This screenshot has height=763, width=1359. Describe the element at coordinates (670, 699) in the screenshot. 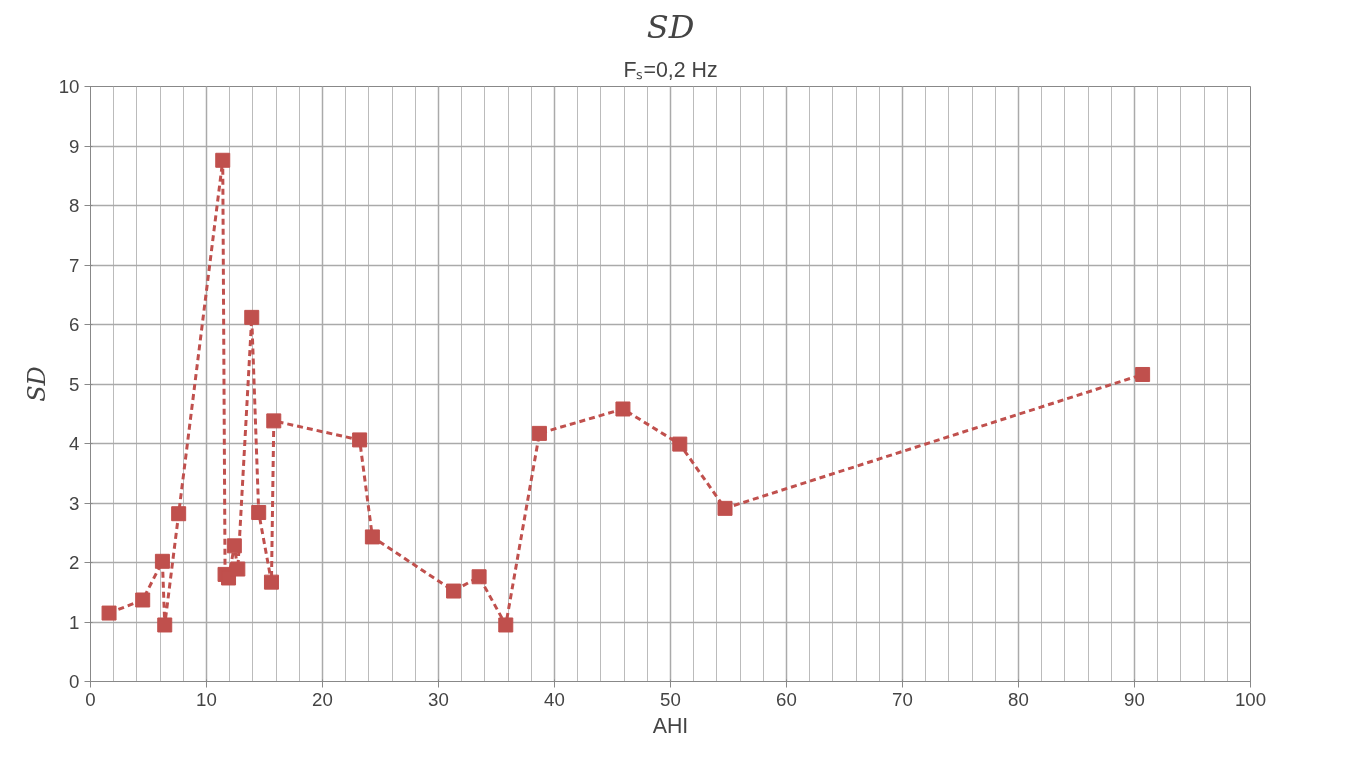

I see `x-tick-label: 50` at that location.